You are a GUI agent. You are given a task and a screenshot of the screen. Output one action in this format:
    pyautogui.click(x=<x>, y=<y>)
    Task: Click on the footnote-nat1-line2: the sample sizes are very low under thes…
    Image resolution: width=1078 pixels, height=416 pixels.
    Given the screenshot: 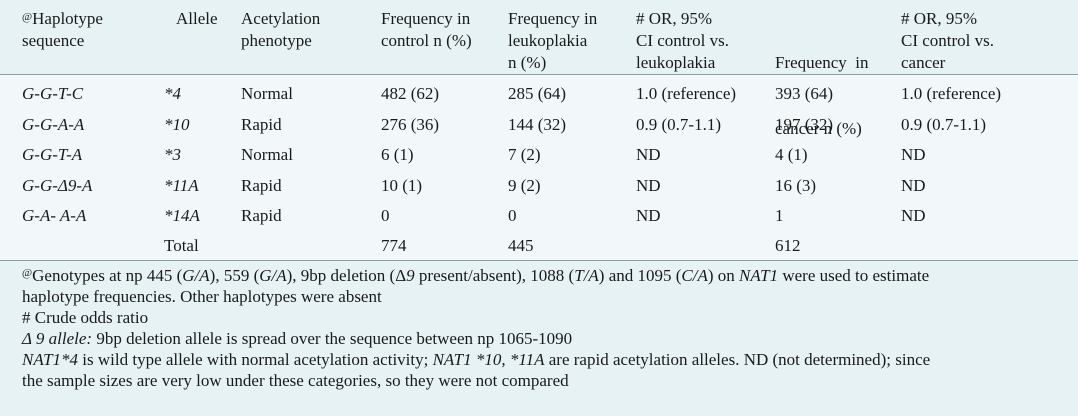 What is the action you would take?
    pyautogui.click(x=295, y=380)
    